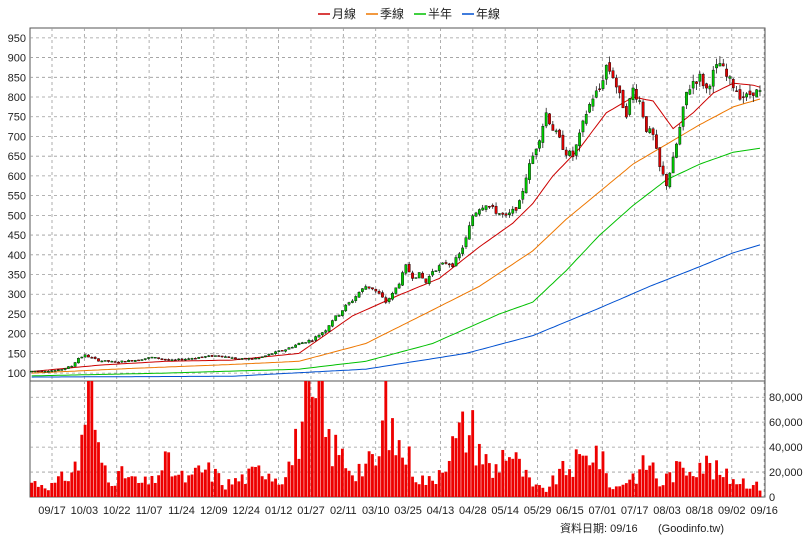  What do you see at coordinates (440, 14) in the screenshot?
I see `legend-label-2: 半年` at bounding box center [440, 14].